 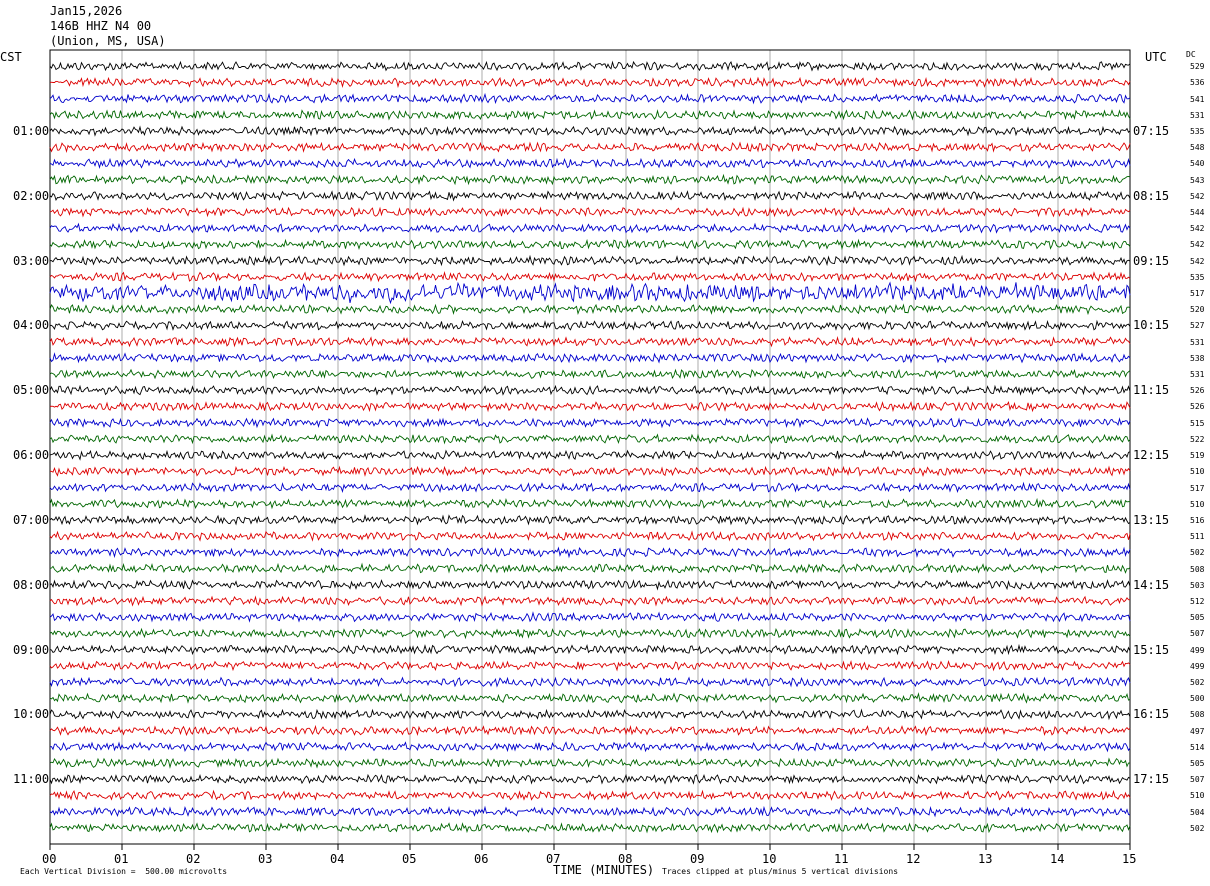 What do you see at coordinates (1197, 423) in the screenshot?
I see `dc-offset-value: 515` at bounding box center [1197, 423].